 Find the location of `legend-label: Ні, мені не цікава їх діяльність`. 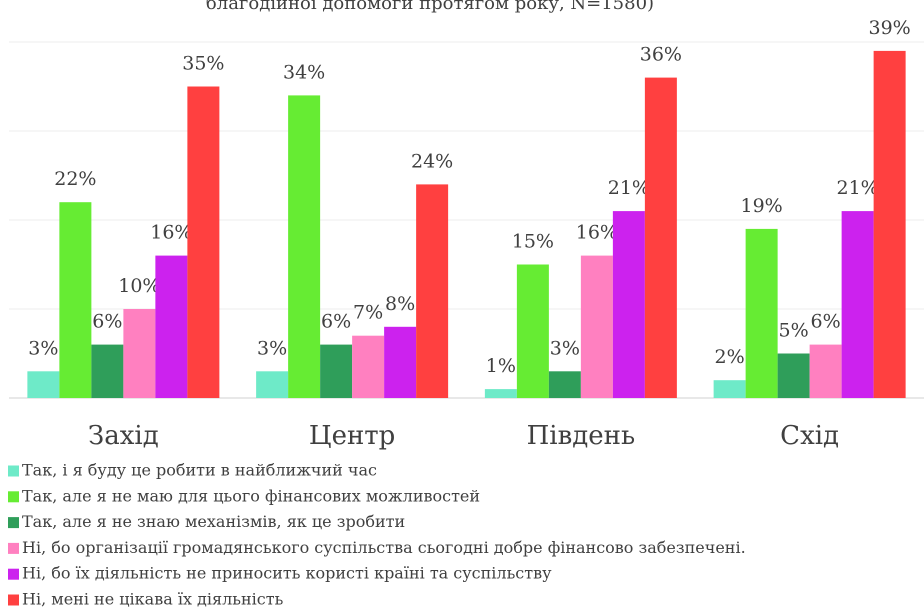

legend-label: Ні, мені не цікава їх діяльність is located at coordinates (153, 599).